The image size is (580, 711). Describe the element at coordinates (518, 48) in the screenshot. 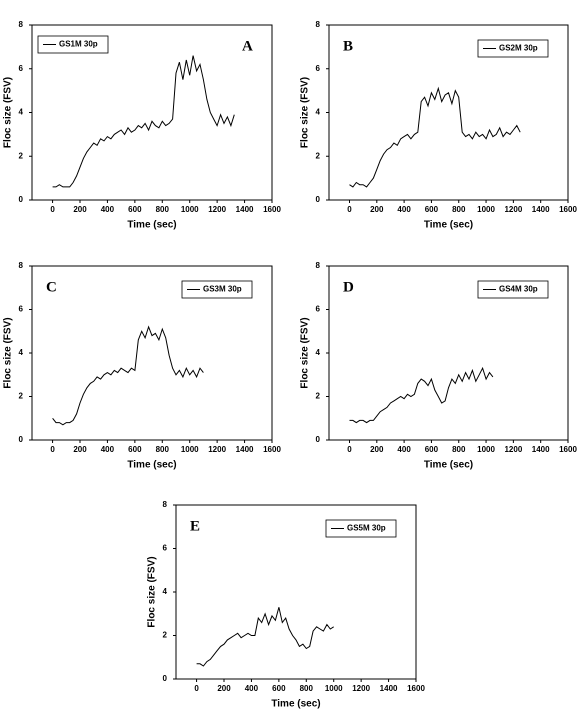

I see `legend-label: GS2M 30p` at that location.